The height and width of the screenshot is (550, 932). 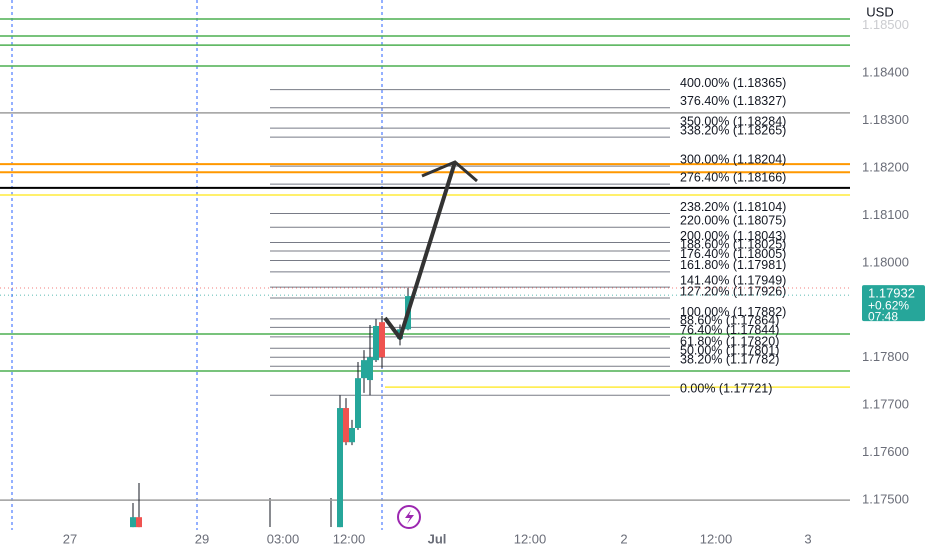 I want to click on fib-label: 50.00% (1.17801), so click(x=729, y=351).